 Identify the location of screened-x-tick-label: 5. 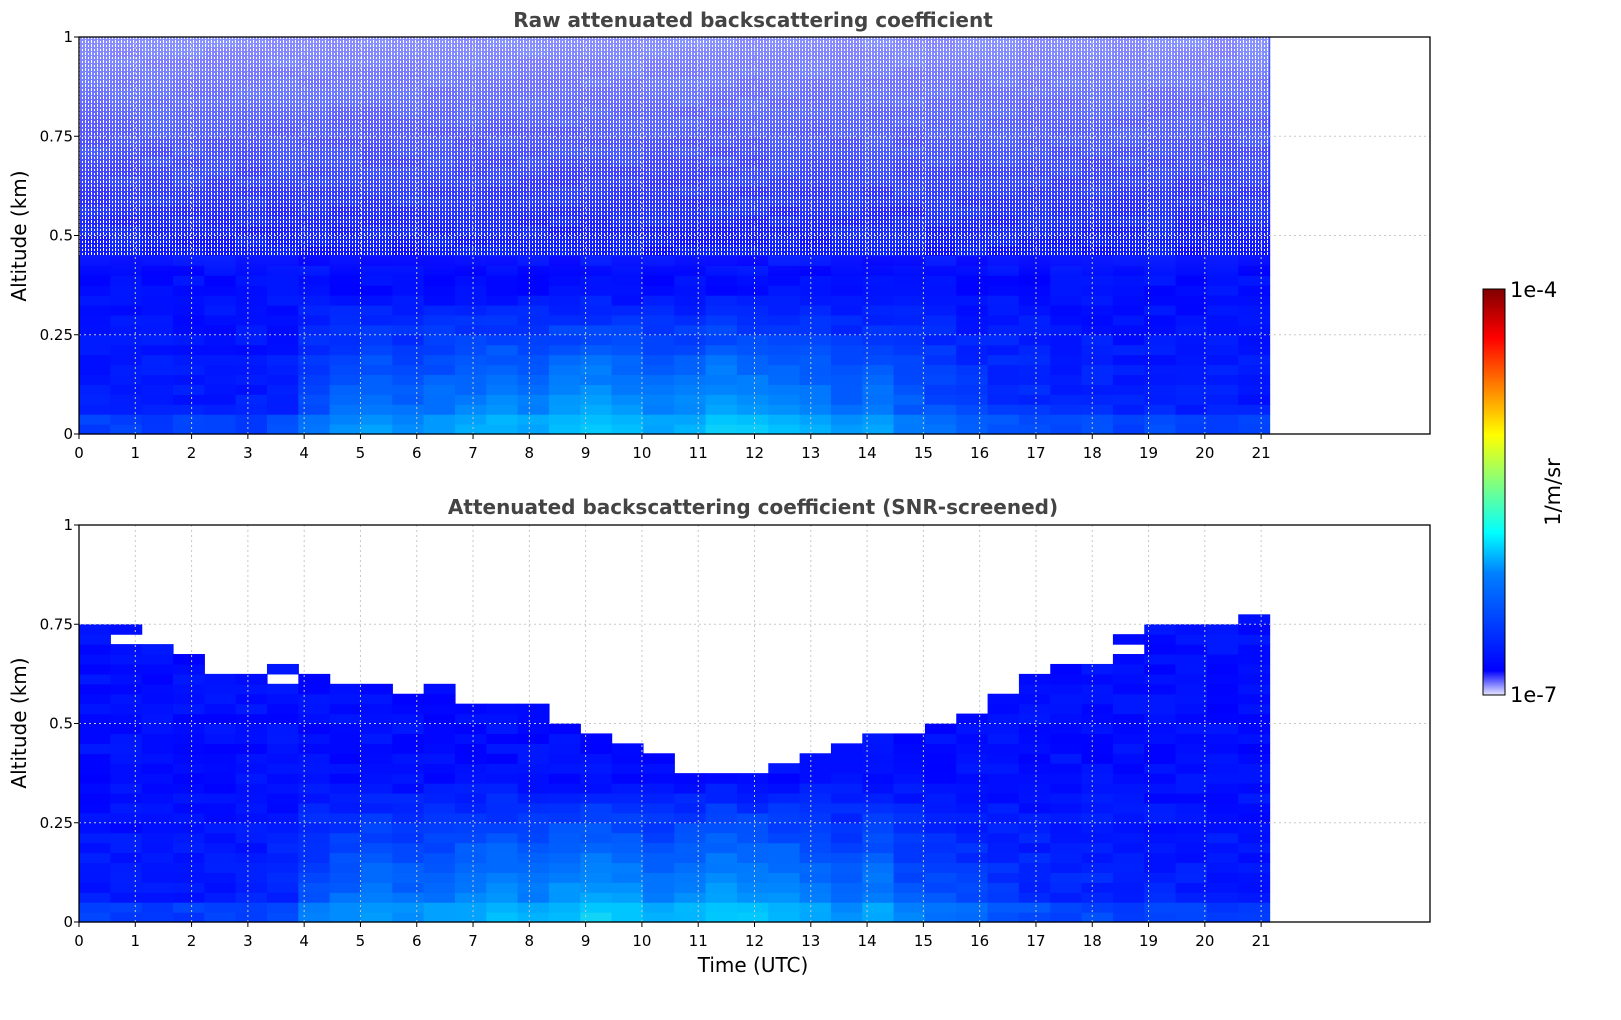
(361, 941).